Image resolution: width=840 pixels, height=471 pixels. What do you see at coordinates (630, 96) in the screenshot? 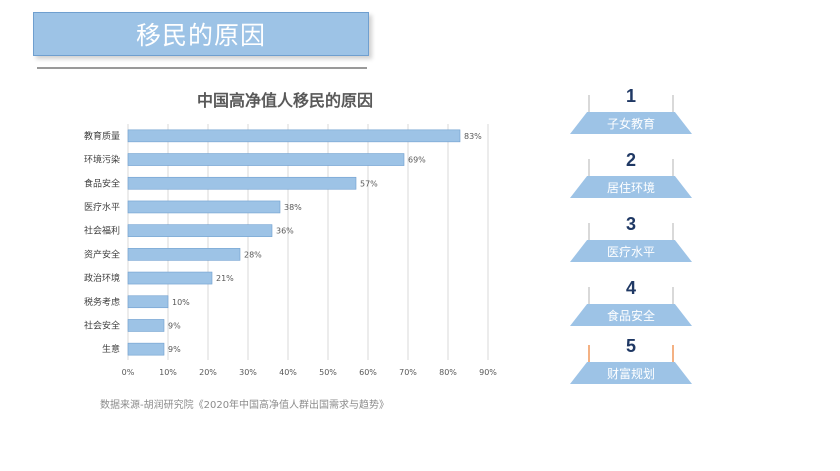
I see `rank-number: 1` at bounding box center [630, 96].